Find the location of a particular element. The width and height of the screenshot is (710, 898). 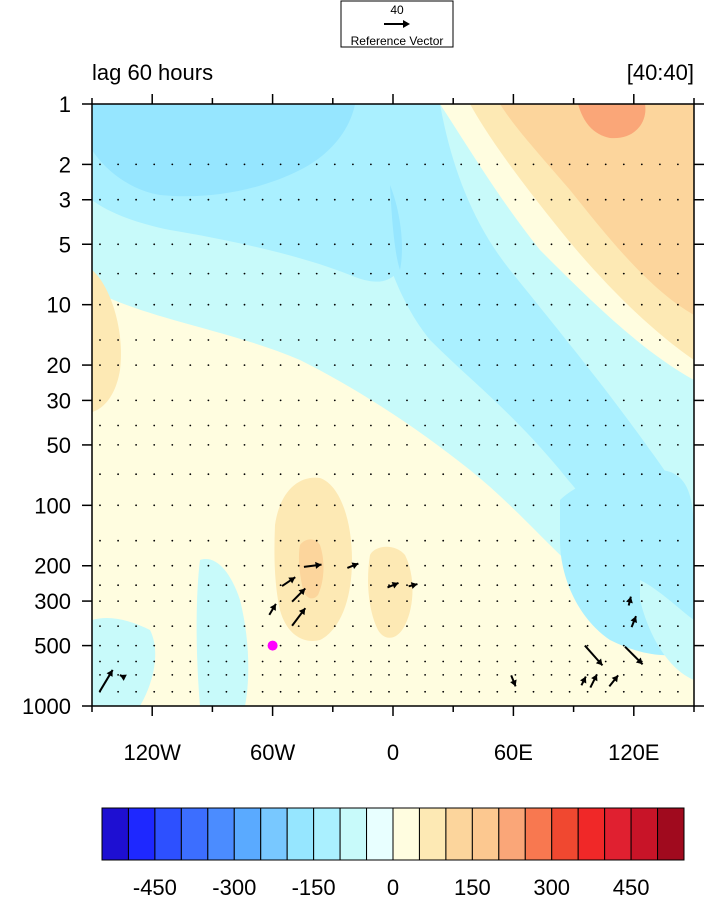

y-tick-label: 100 is located at coordinates (52, 505).